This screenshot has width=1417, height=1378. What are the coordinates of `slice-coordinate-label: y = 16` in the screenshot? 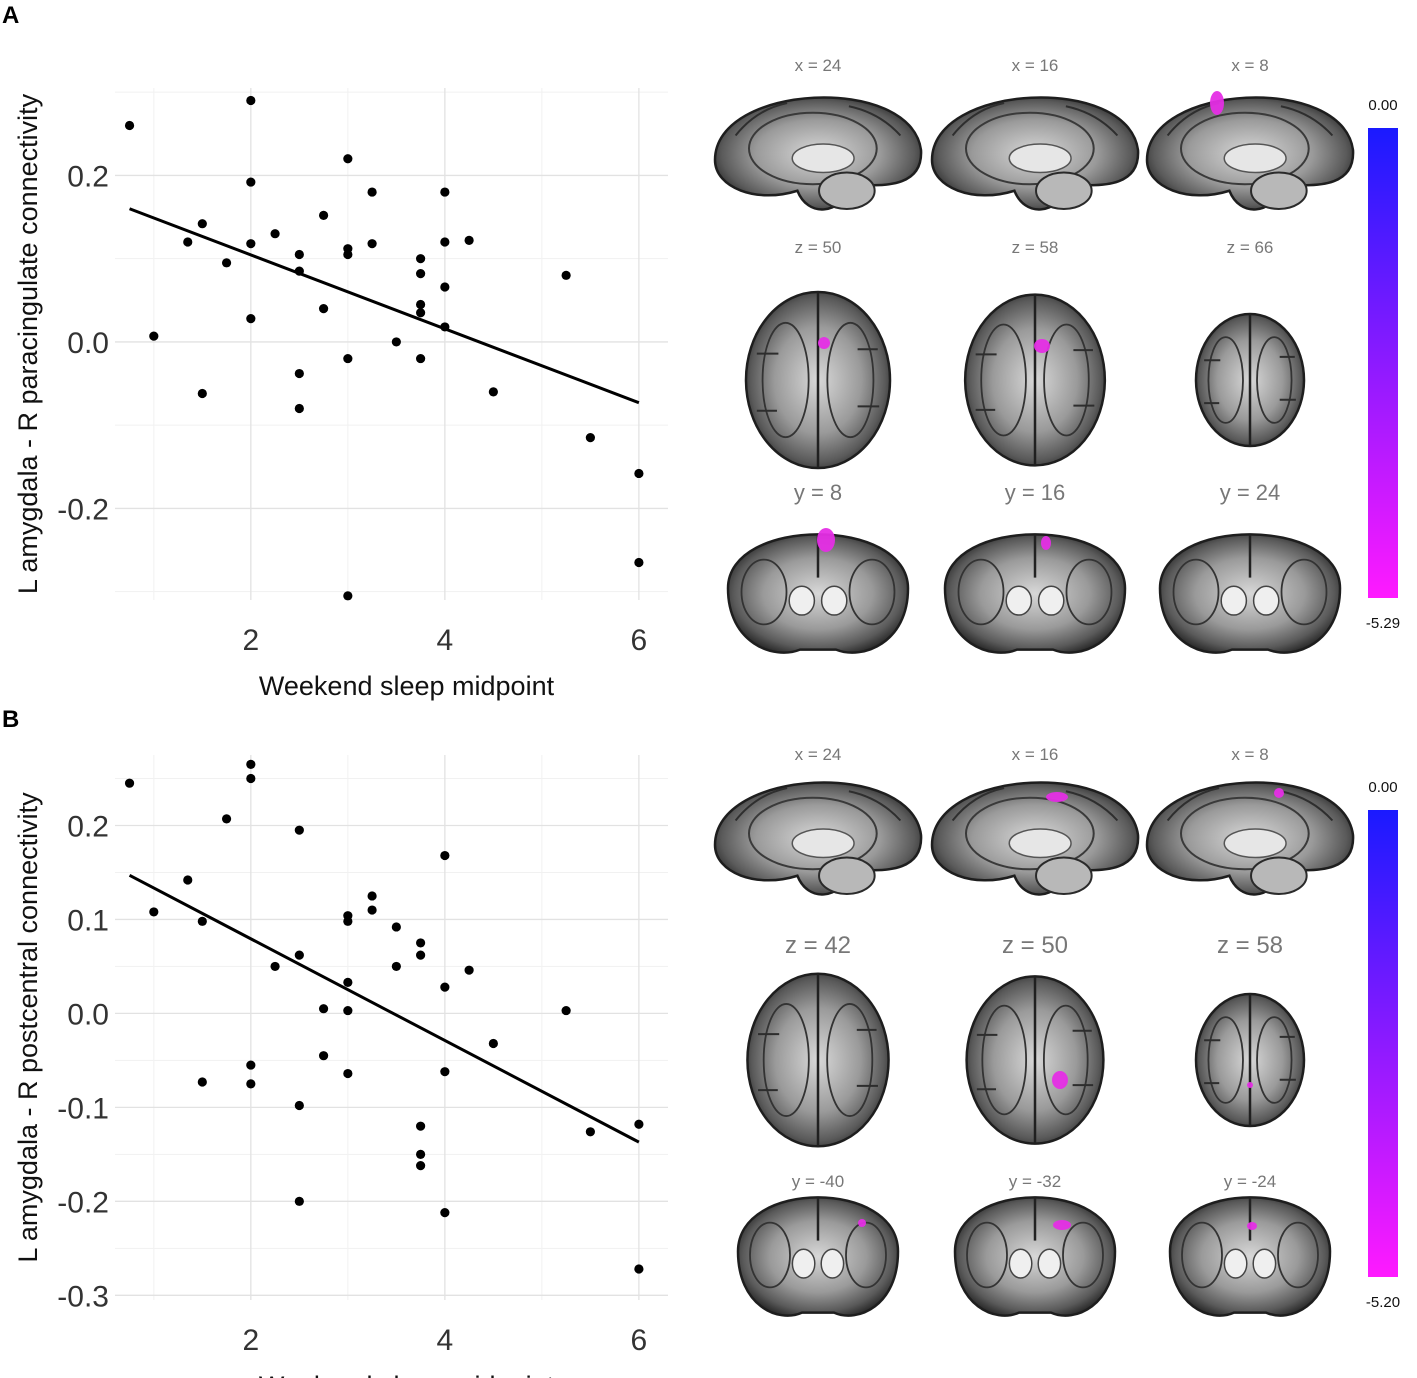 It's located at (1035, 492).